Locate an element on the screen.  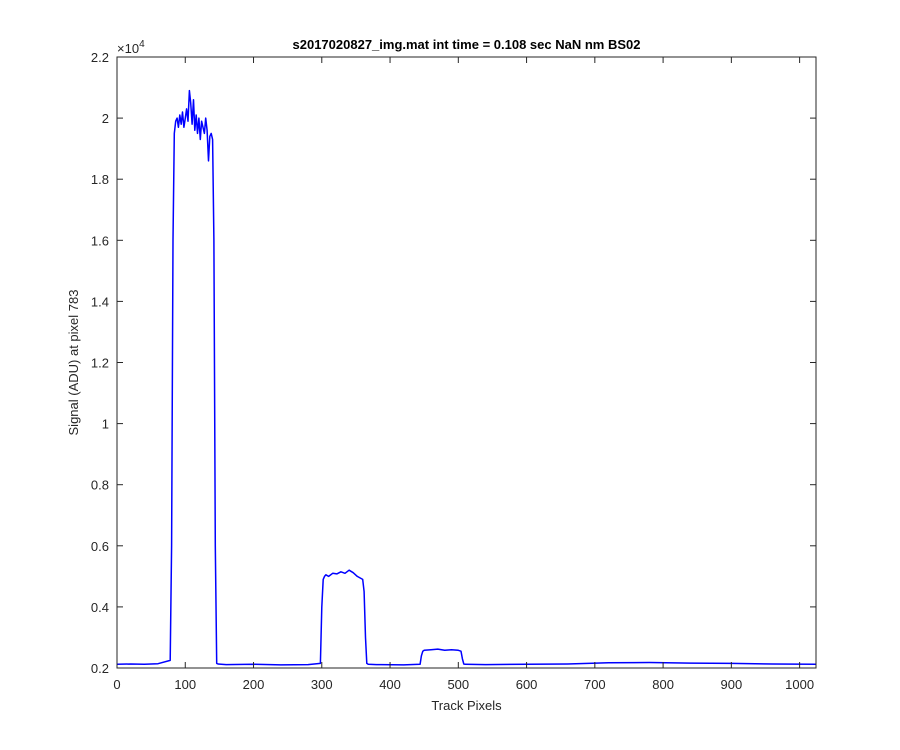
x-tick-label: 1000 is located at coordinates (799, 684).